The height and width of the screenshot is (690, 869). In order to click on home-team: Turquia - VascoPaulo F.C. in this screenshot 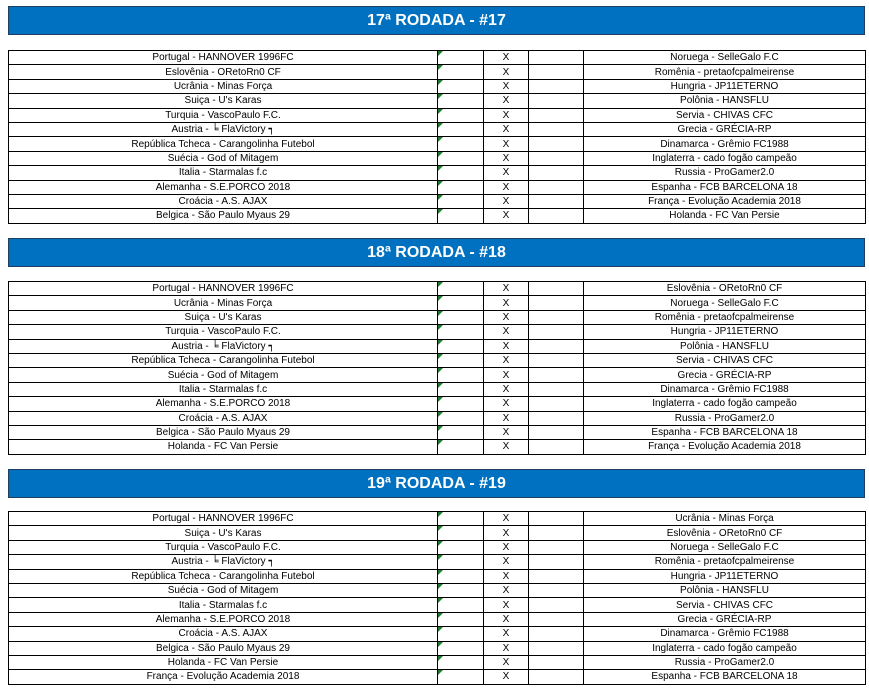, I will do `click(223, 547)`.